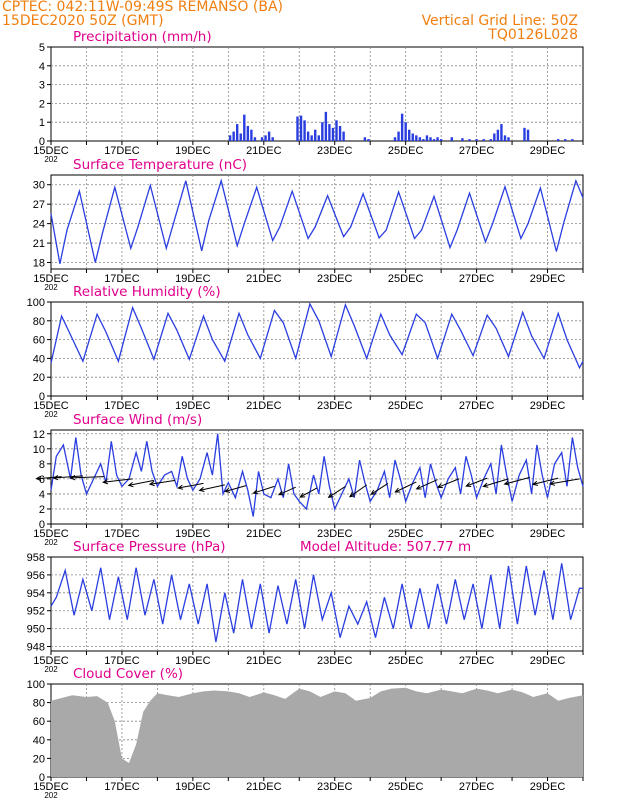 Image resolution: width=618 pixels, height=800 pixels. What do you see at coordinates (160, 165) in the screenshot?
I see `panel-title-temp: Surface Temperature (nC)` at bounding box center [160, 165].